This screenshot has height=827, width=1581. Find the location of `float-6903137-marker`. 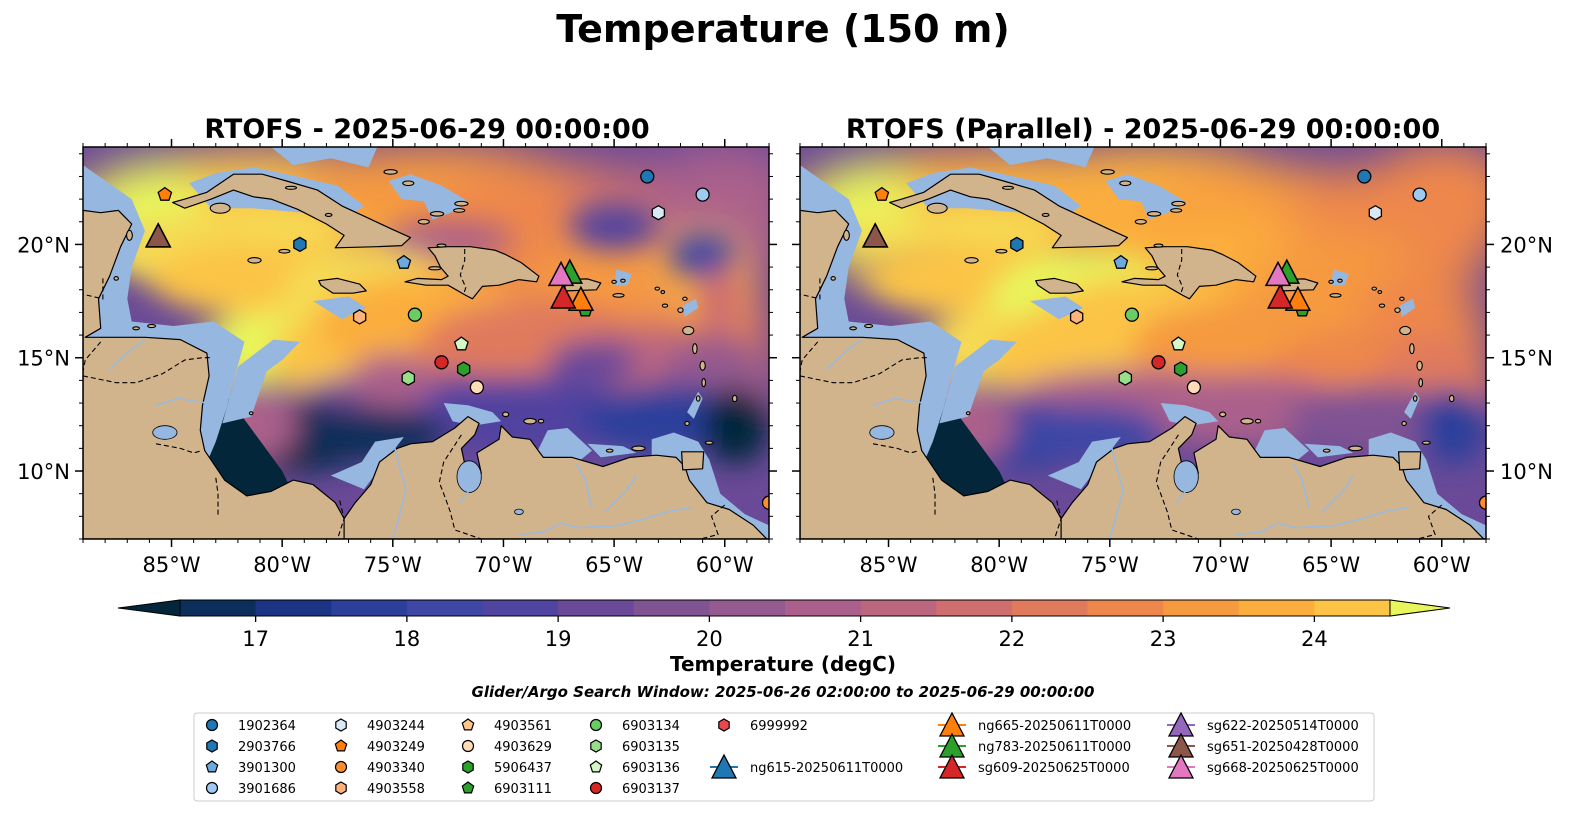

float-6903137-marker is located at coordinates (441, 362).